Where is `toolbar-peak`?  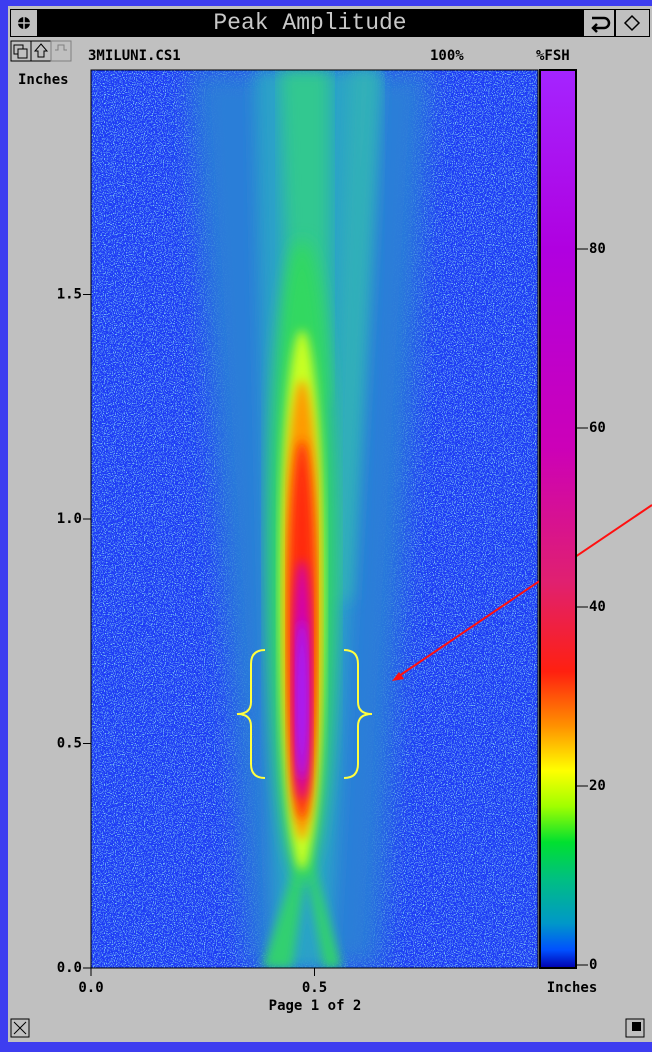 toolbar-peak is located at coordinates (61, 51).